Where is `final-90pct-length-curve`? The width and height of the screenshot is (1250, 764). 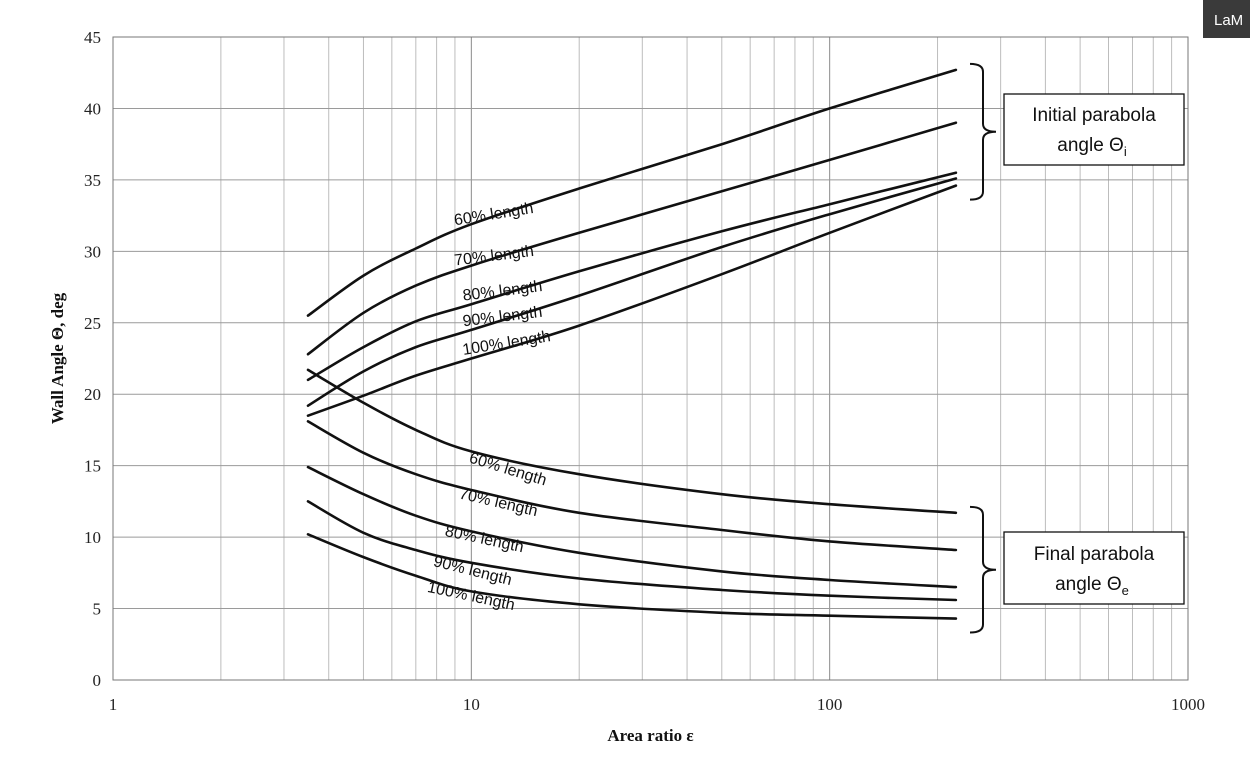
final-90pct-length-curve is located at coordinates (632, 551).